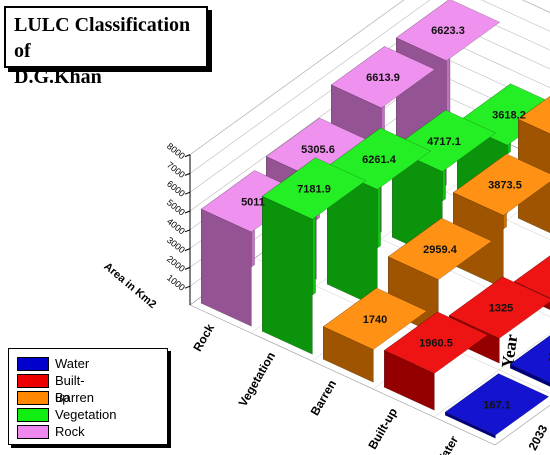 This screenshot has height=455, width=550. I want to click on legend-swatch-built-up, so click(33, 381).